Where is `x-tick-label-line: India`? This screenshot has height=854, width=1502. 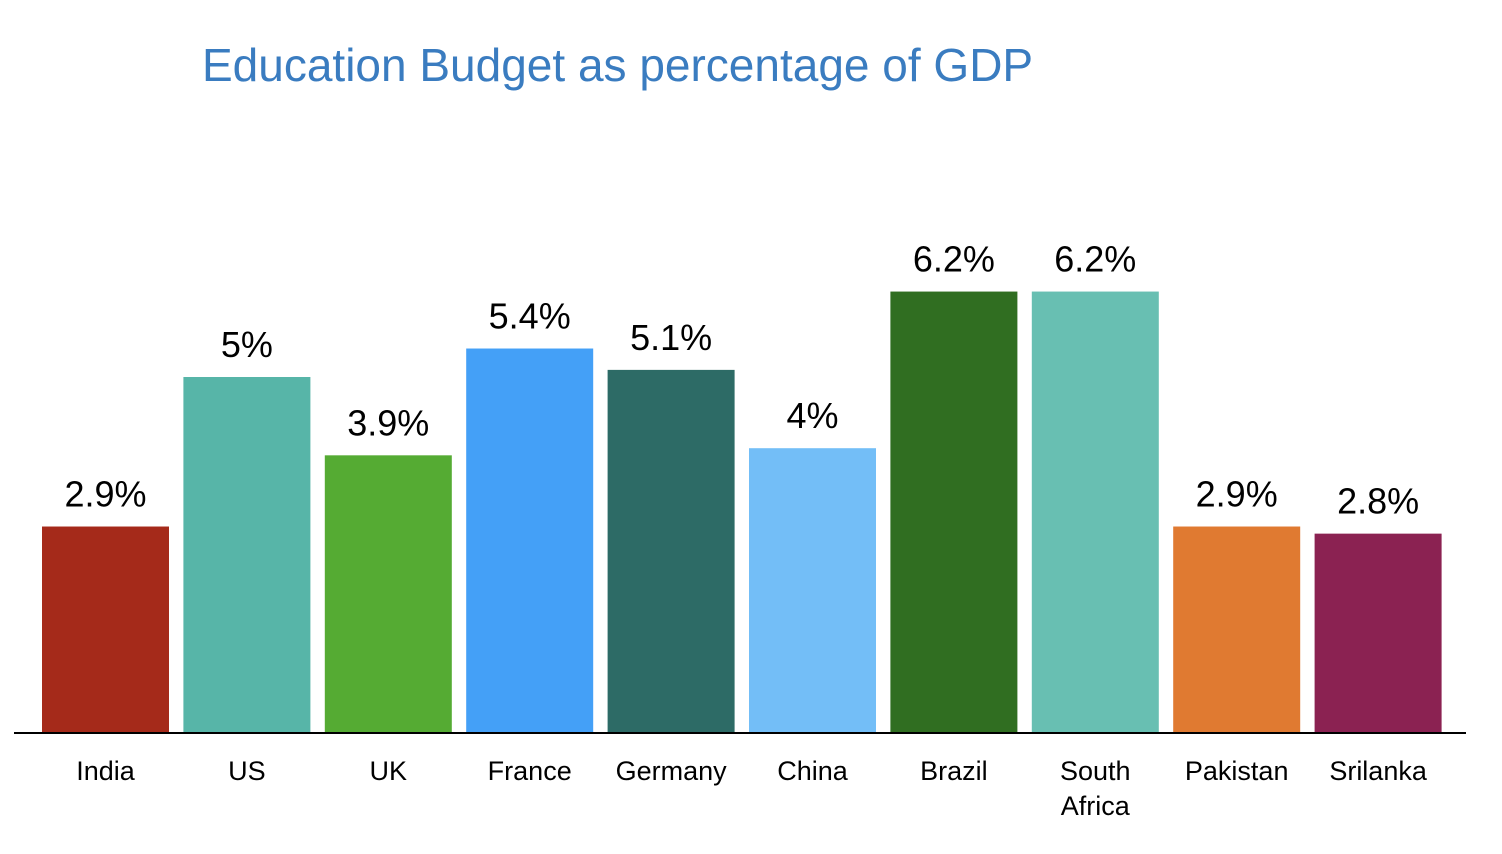 x-tick-label-line: India is located at coordinates (106, 771).